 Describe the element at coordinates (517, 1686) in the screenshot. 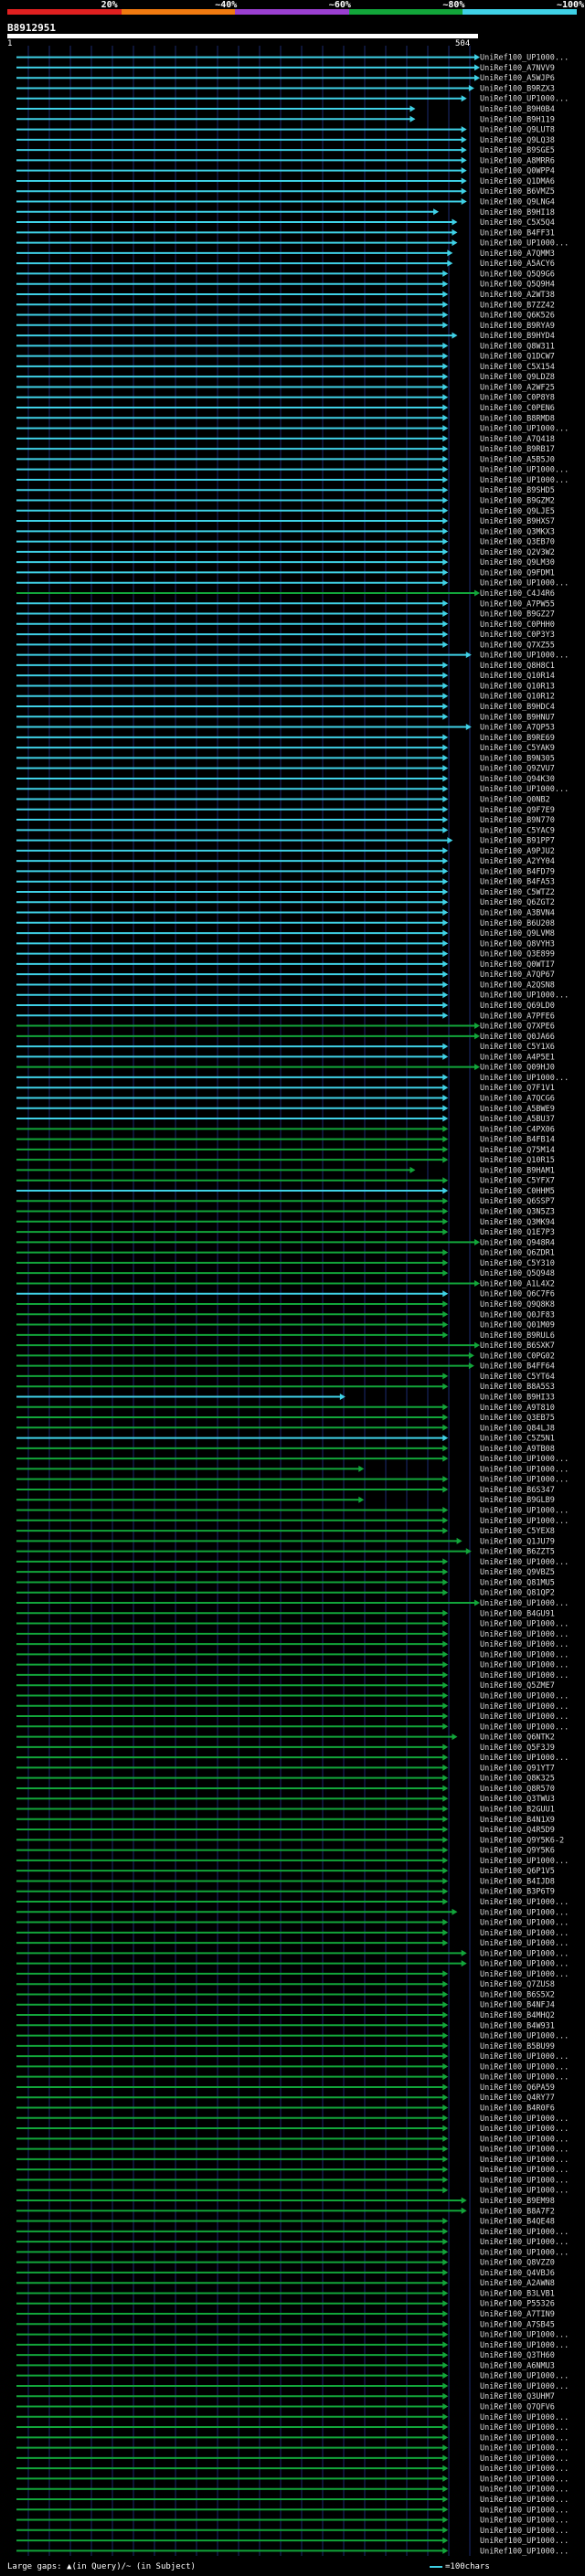

I see `hit-label: UniRef100_Q5ZME7` at that location.